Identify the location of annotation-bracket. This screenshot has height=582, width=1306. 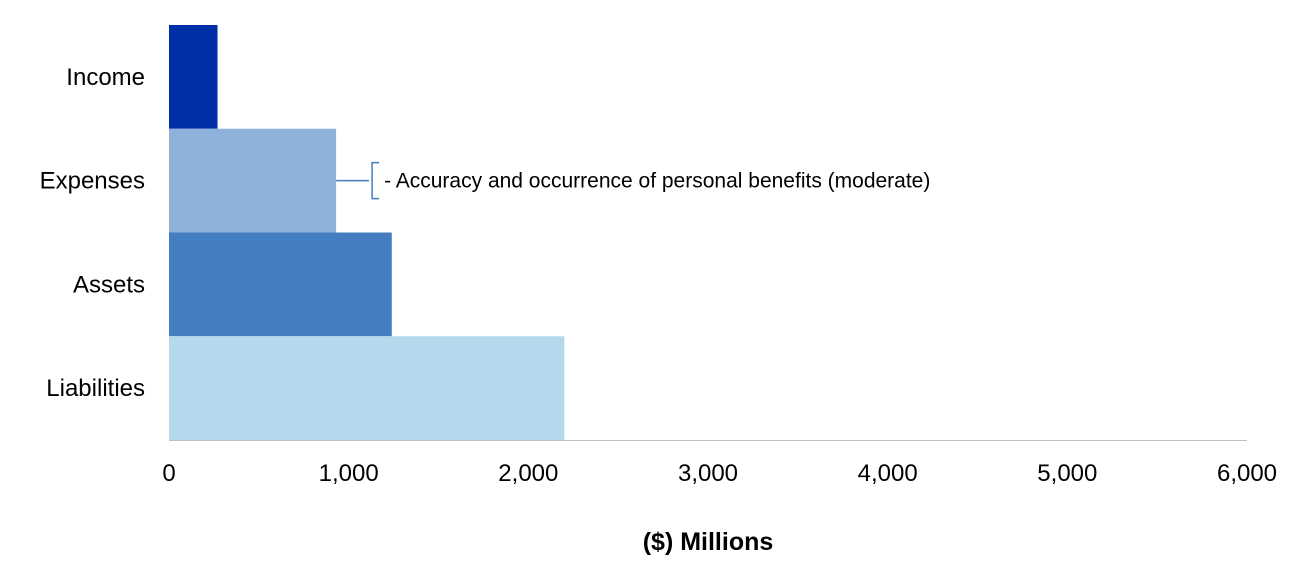
(358, 180).